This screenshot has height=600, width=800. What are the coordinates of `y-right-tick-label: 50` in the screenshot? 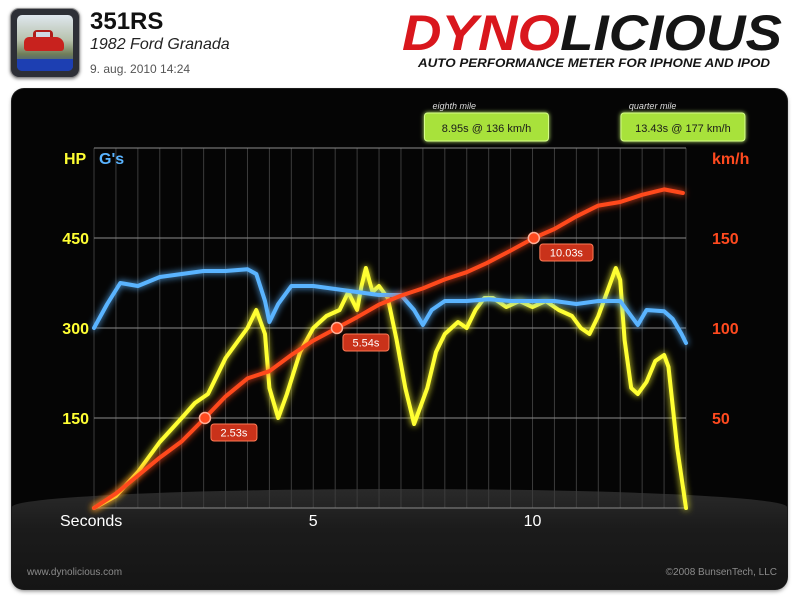 It's located at (721, 419).